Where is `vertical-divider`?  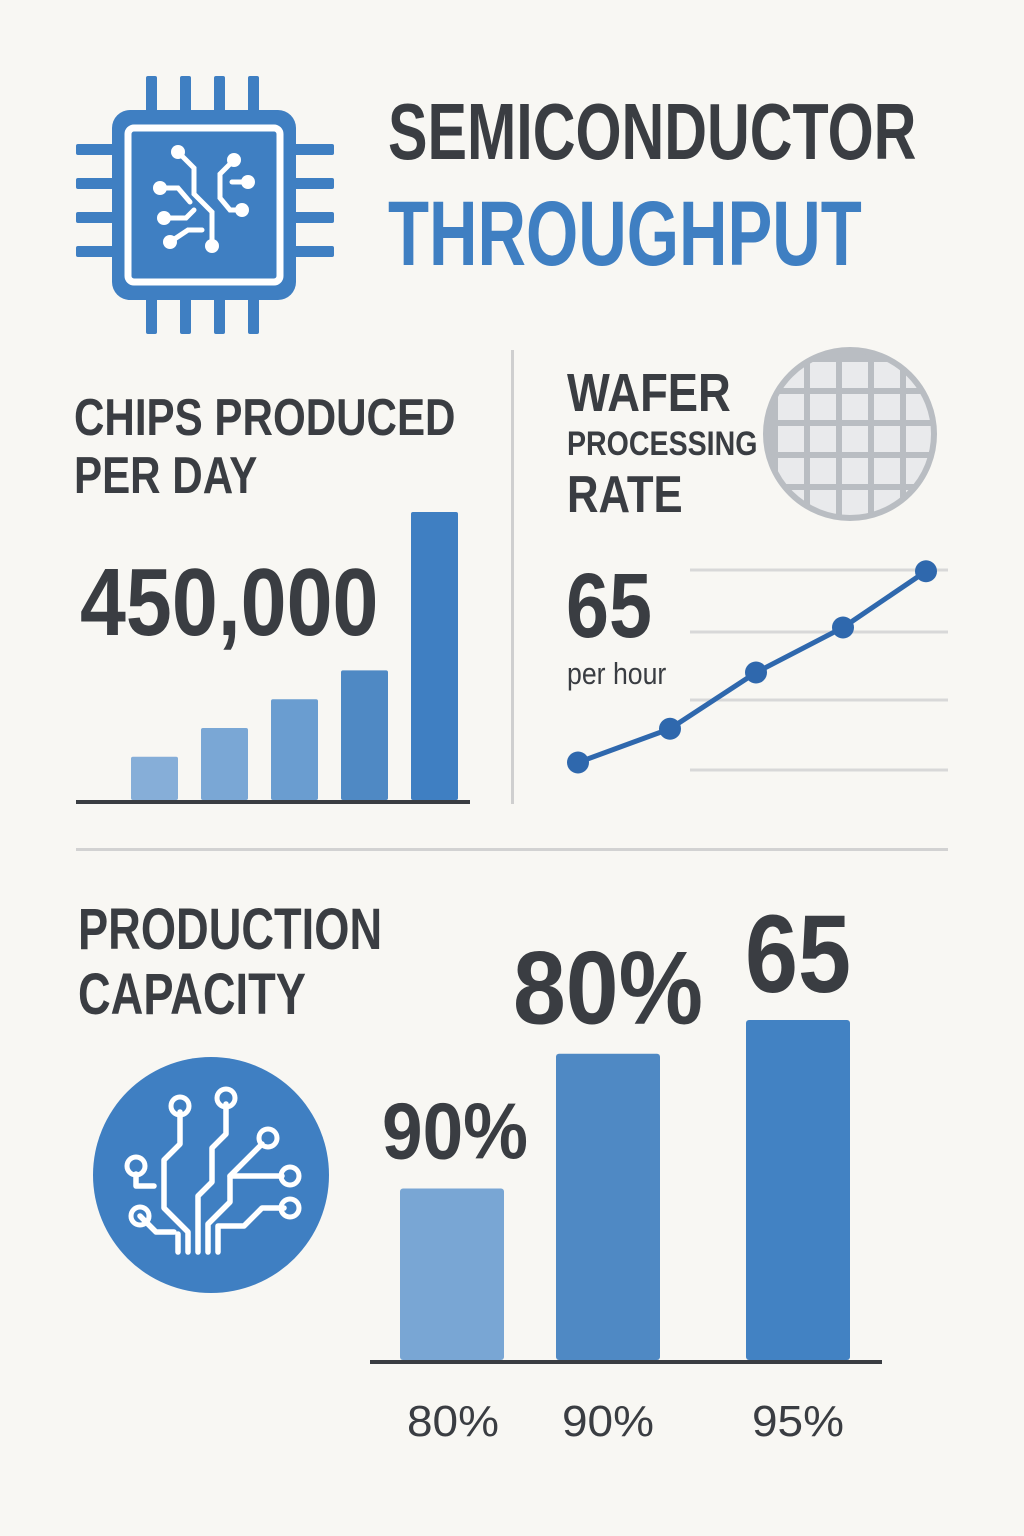 vertical-divider is located at coordinates (512, 577).